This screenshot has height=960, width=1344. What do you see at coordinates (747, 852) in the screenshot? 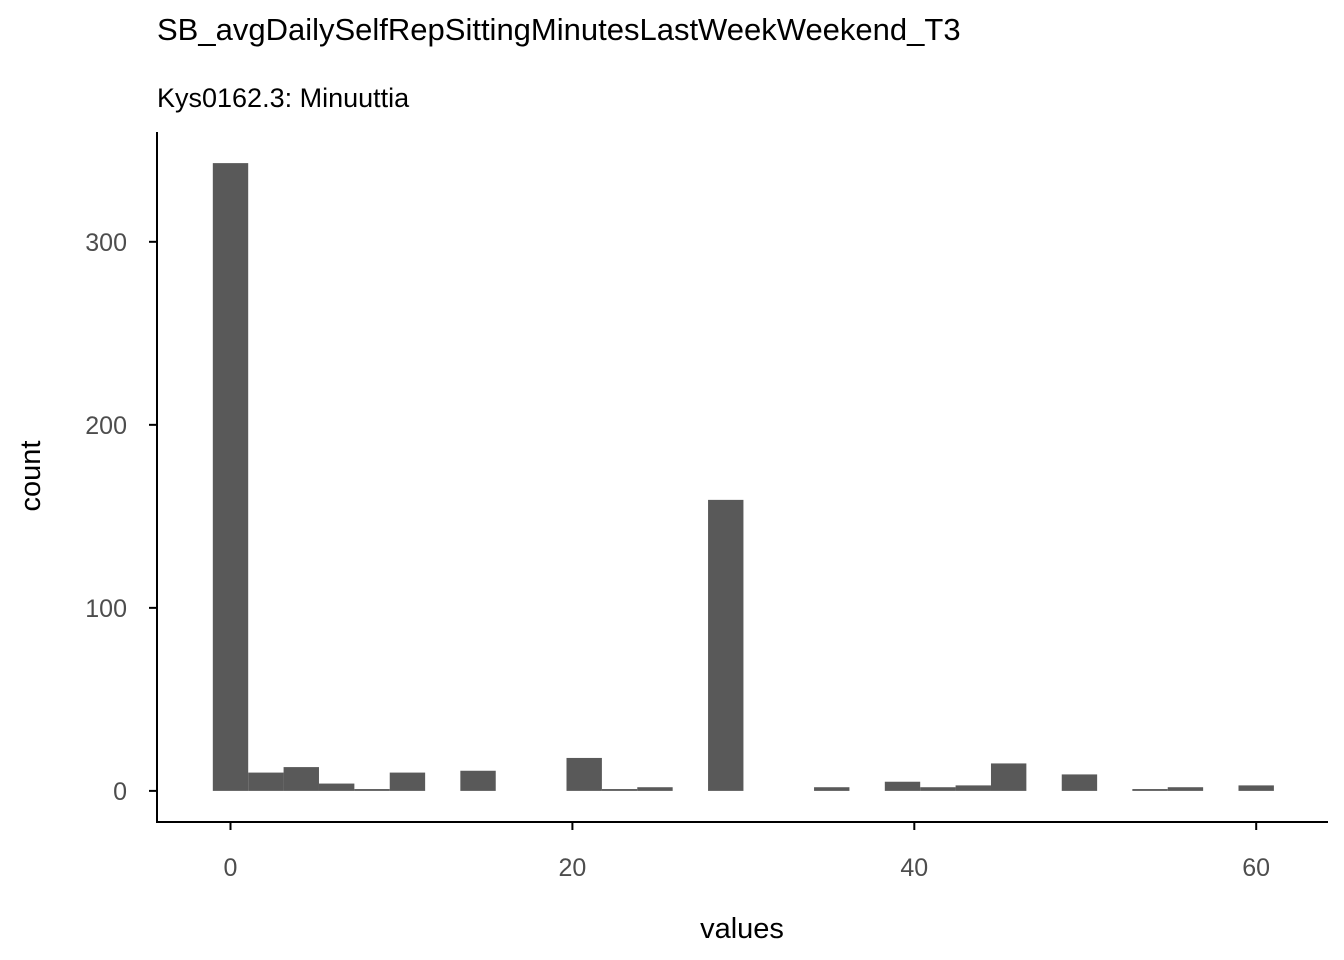
I see `x-ticks-group: 0 20 40 60` at bounding box center [747, 852].